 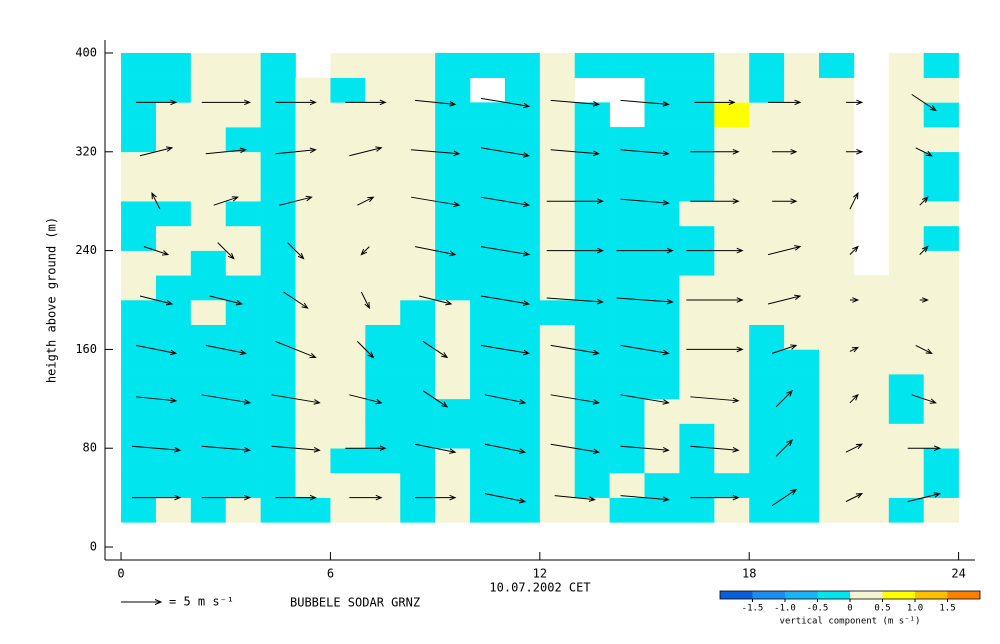 What do you see at coordinates (93, 547) in the screenshot?
I see `y-tick-label: 0` at bounding box center [93, 547].